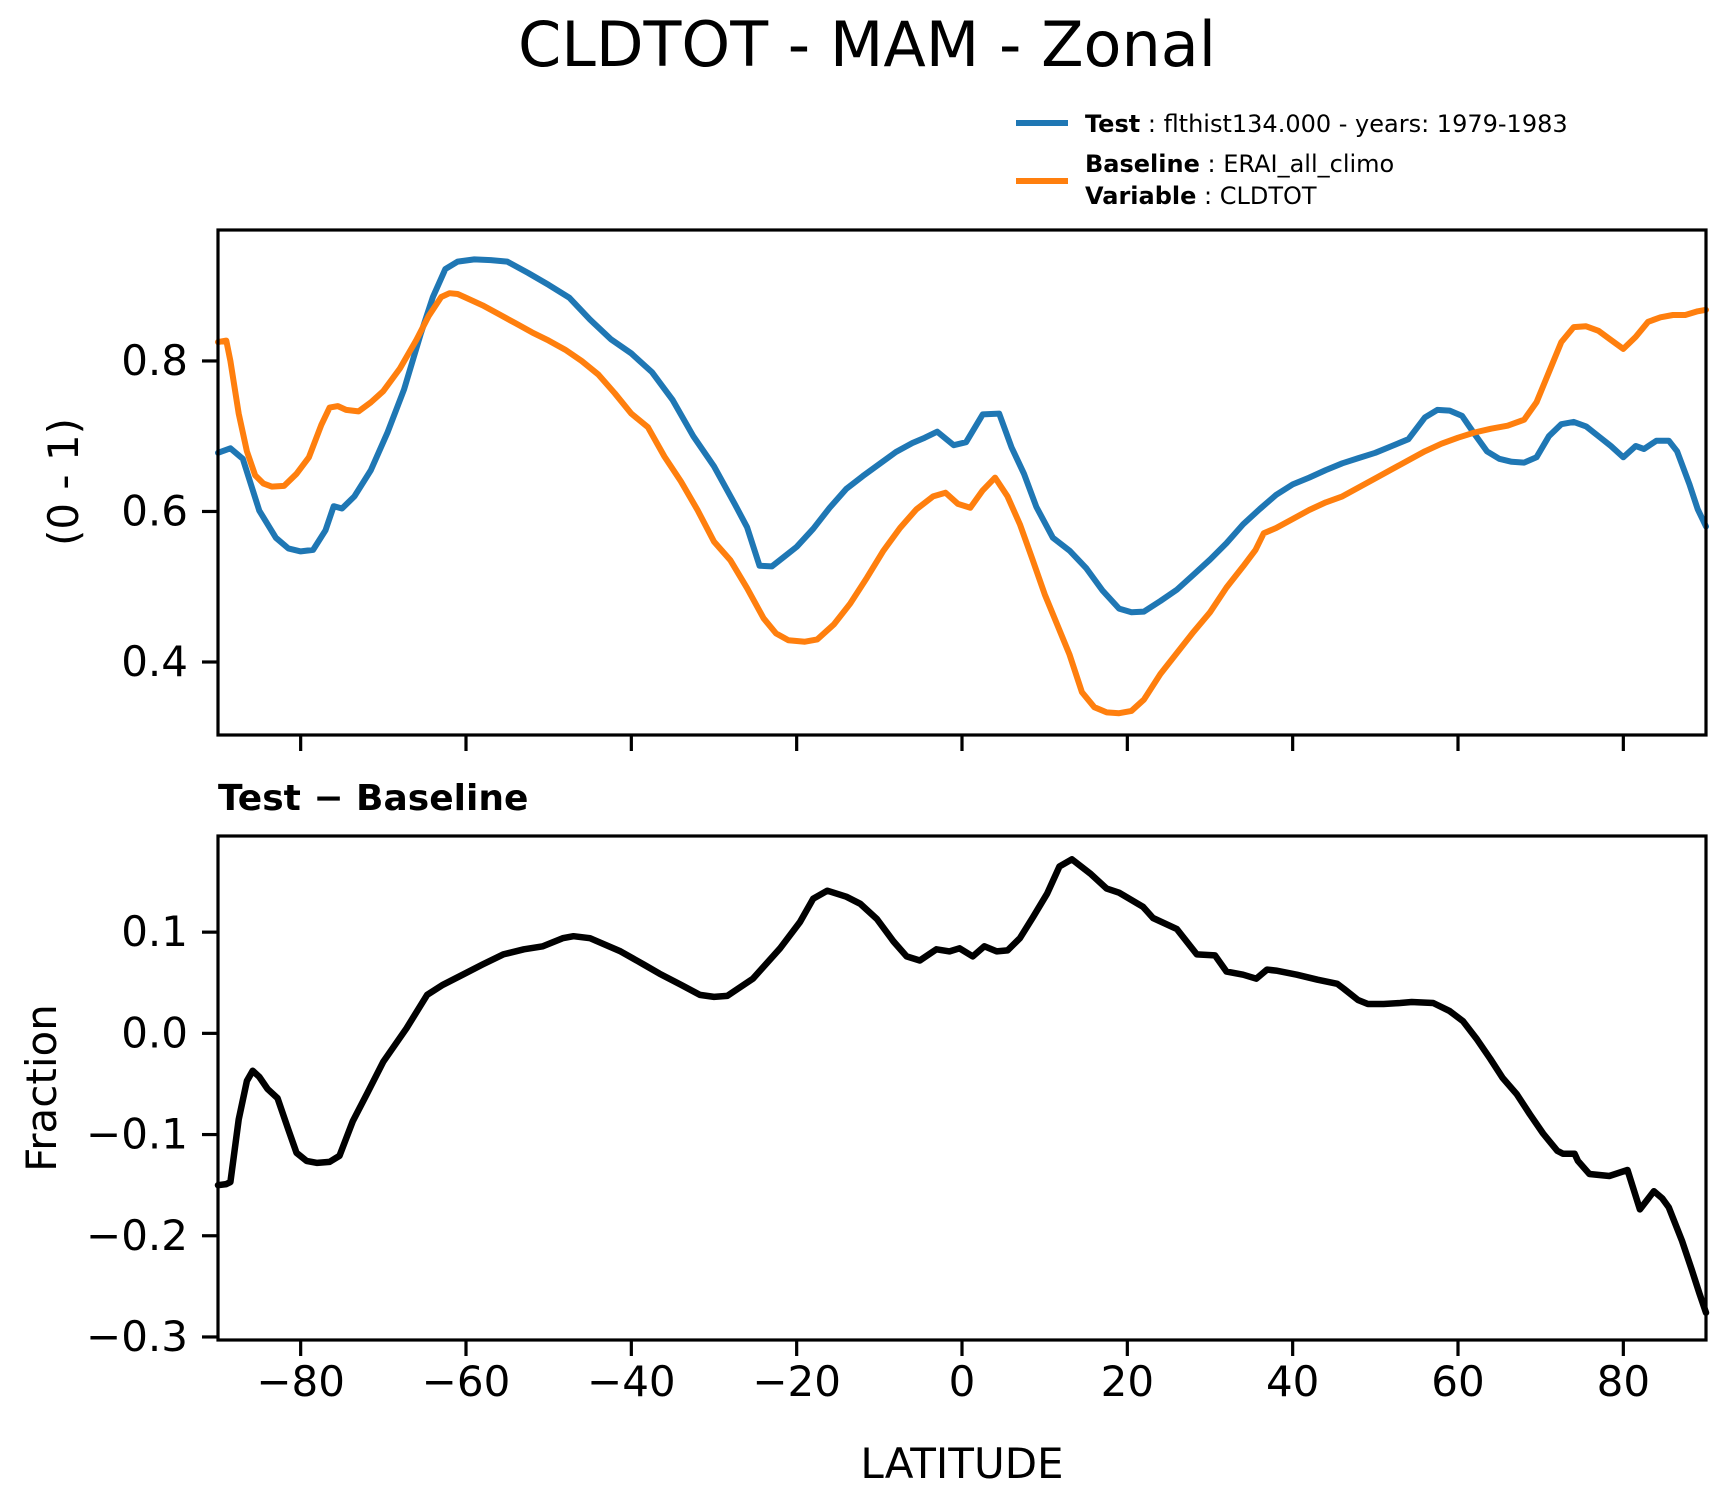  What do you see at coordinates (41, 1088) in the screenshot?
I see `bottom-y-axis-label: Fraction` at bounding box center [41, 1088].